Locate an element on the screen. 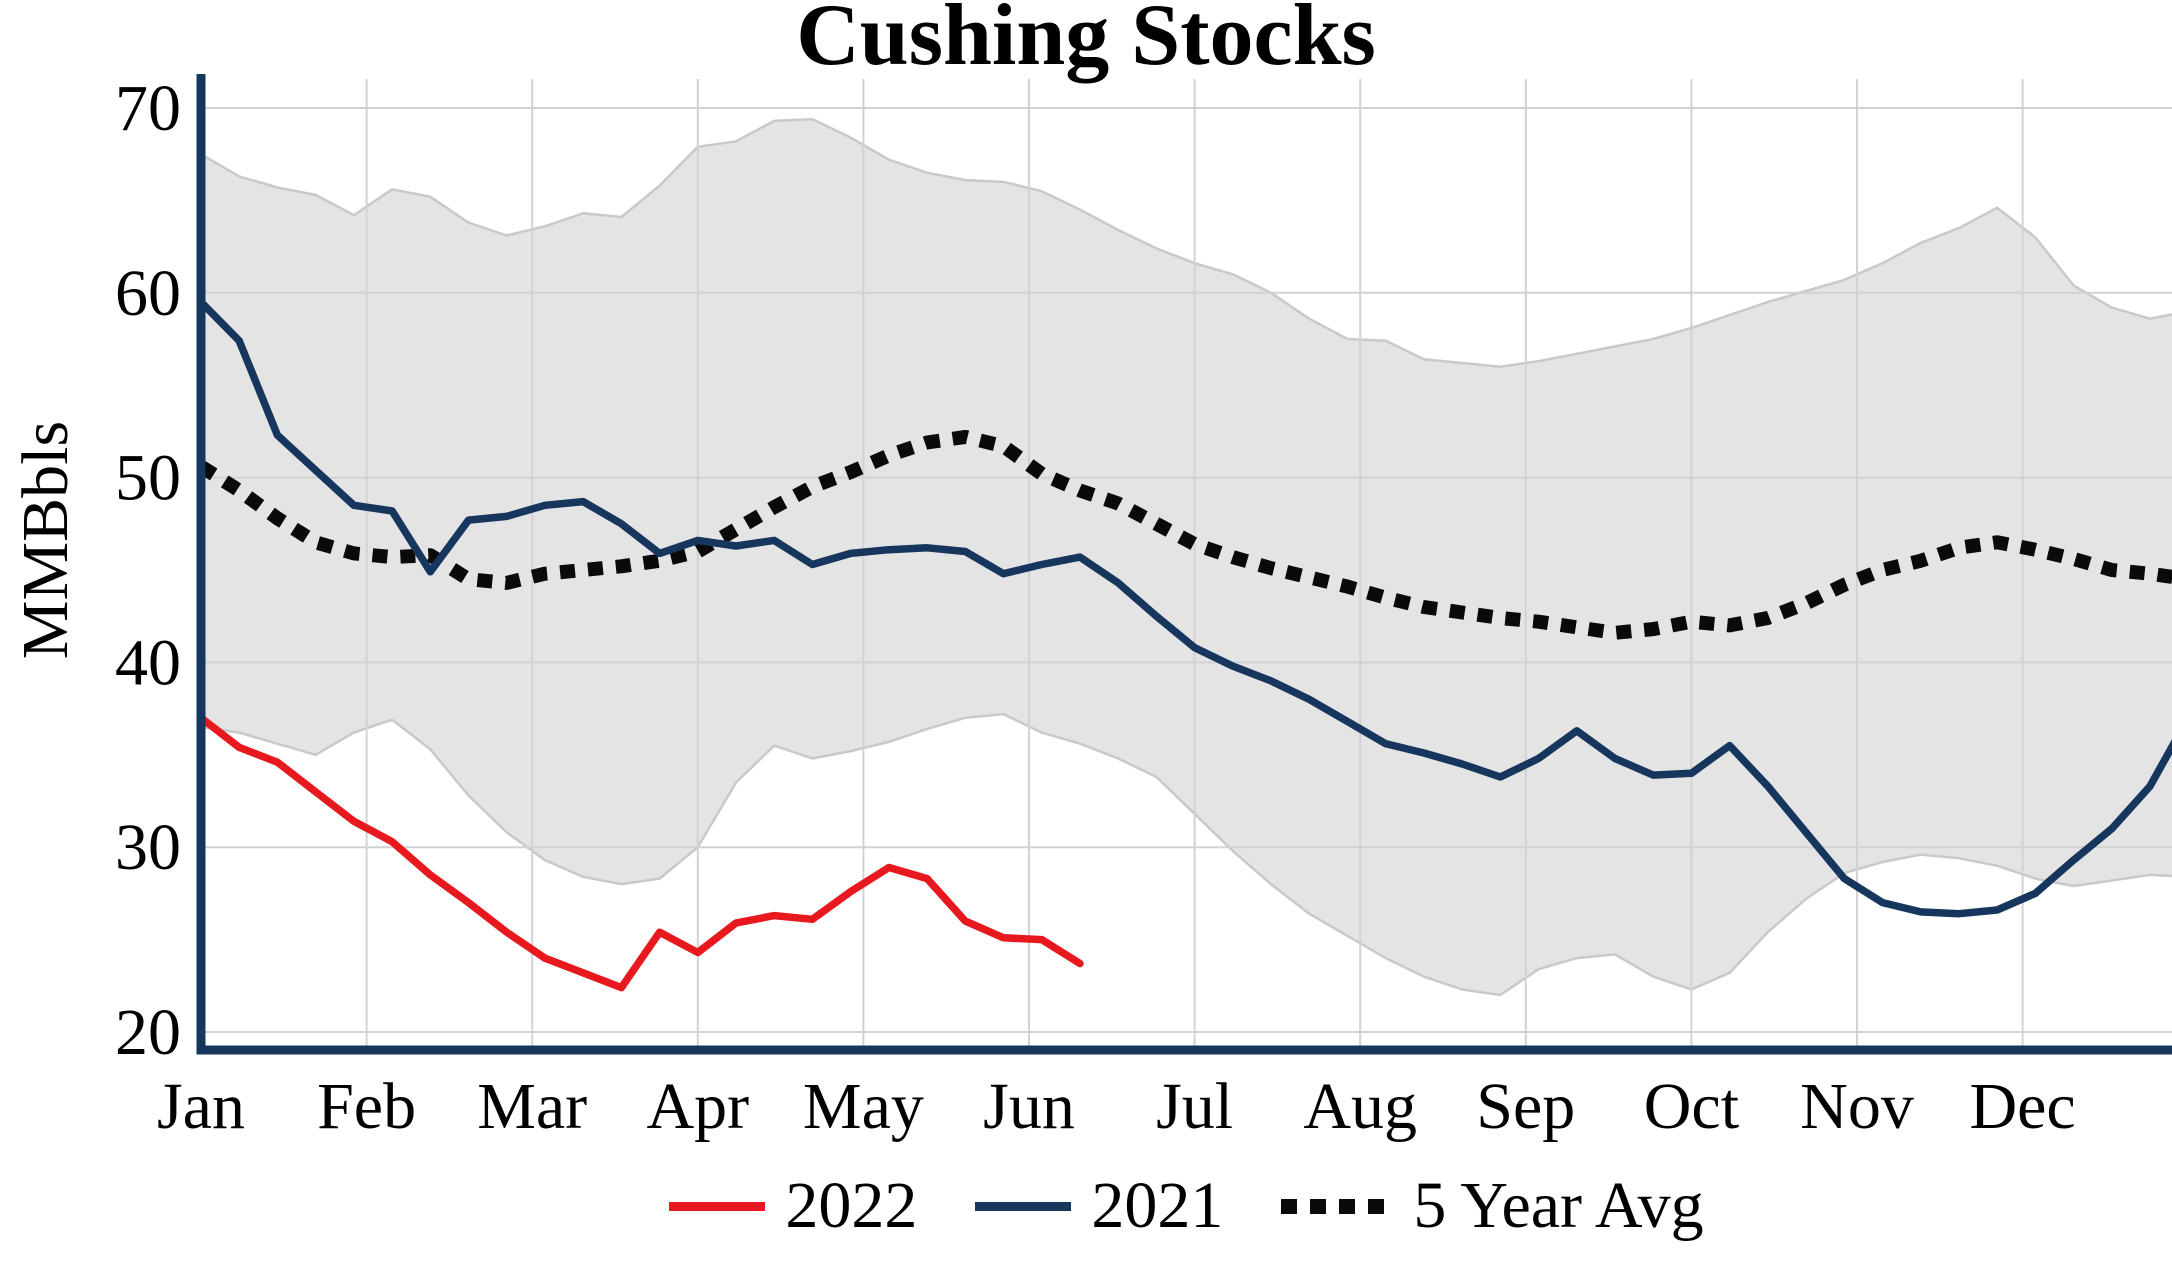 The image size is (2172, 1276). legend-item-5-year-avg: 5 Year Avg is located at coordinates (1492, 1206).